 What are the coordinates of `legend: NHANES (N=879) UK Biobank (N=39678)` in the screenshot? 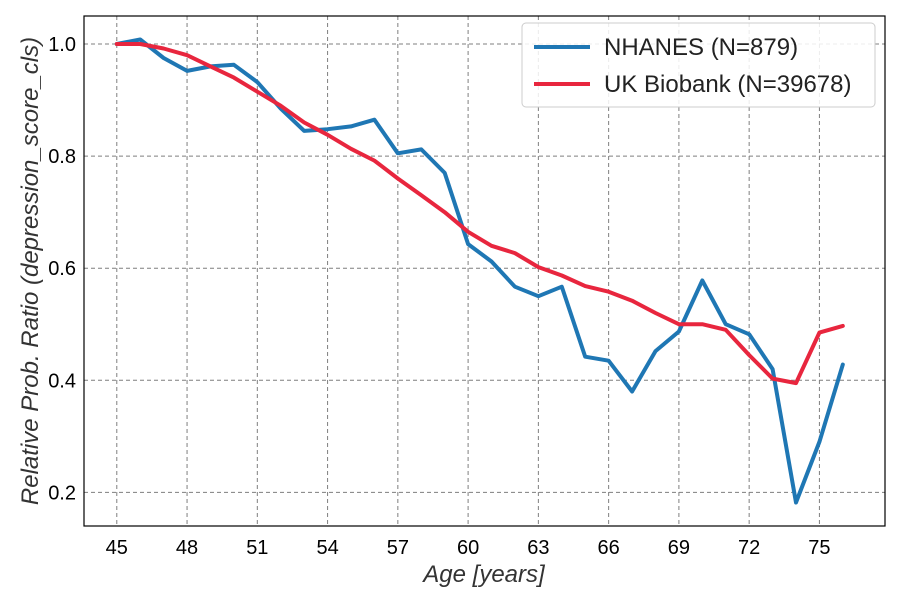 It's located at (698, 65).